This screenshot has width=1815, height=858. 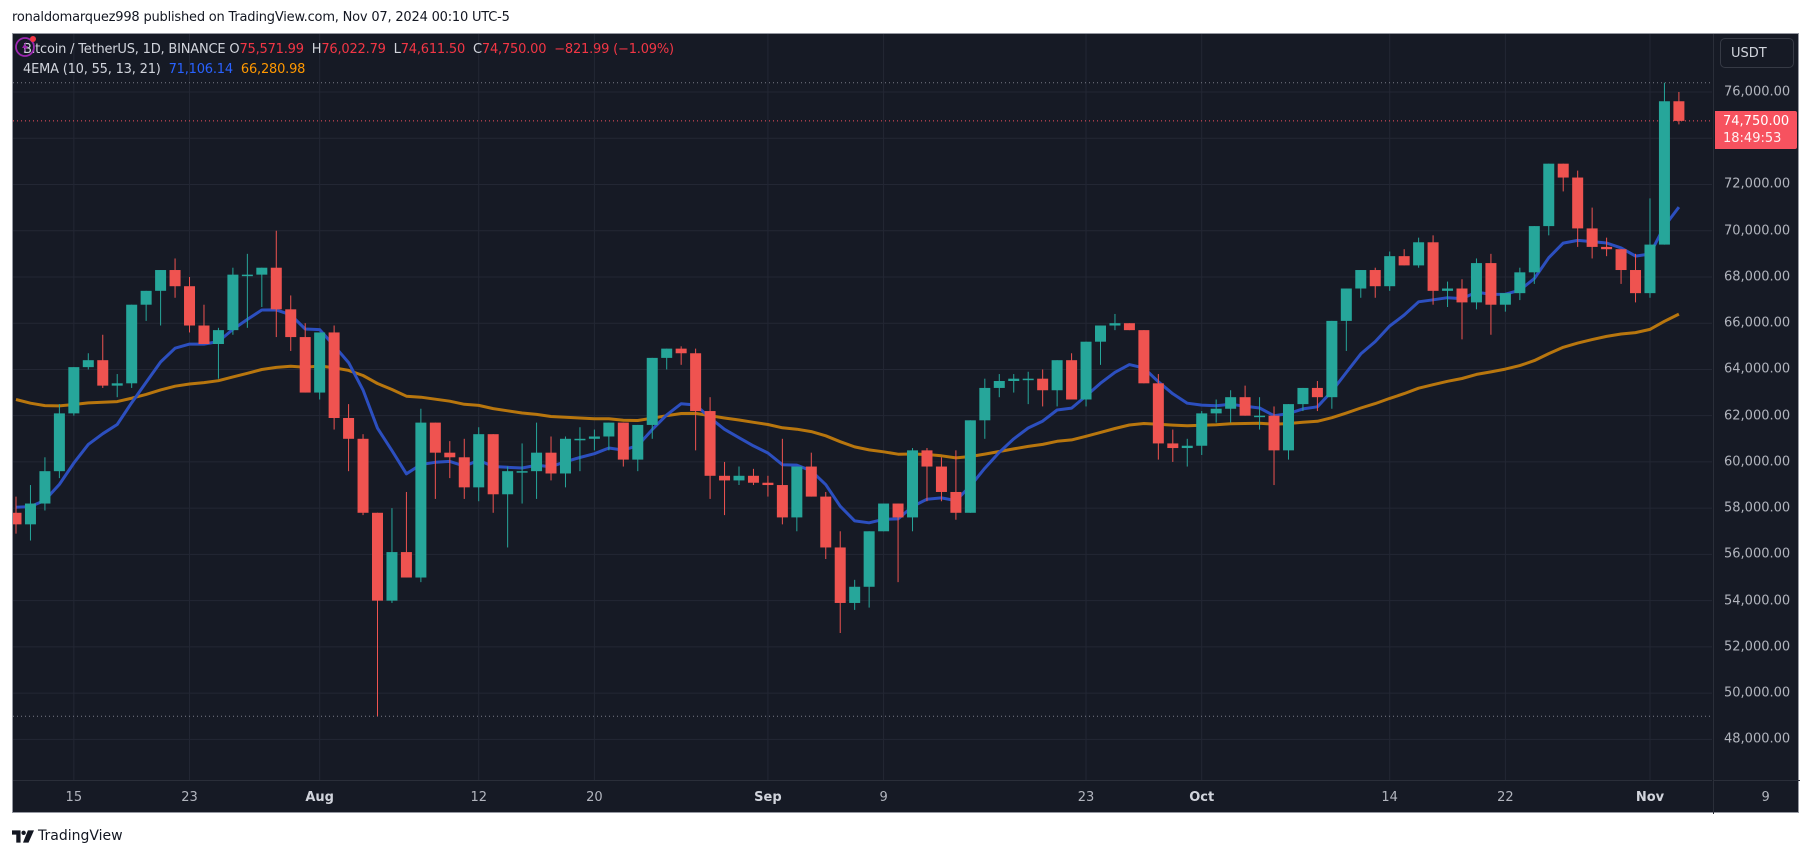 What do you see at coordinates (1202, 797) in the screenshot?
I see `time-tick-label: Oct` at bounding box center [1202, 797].